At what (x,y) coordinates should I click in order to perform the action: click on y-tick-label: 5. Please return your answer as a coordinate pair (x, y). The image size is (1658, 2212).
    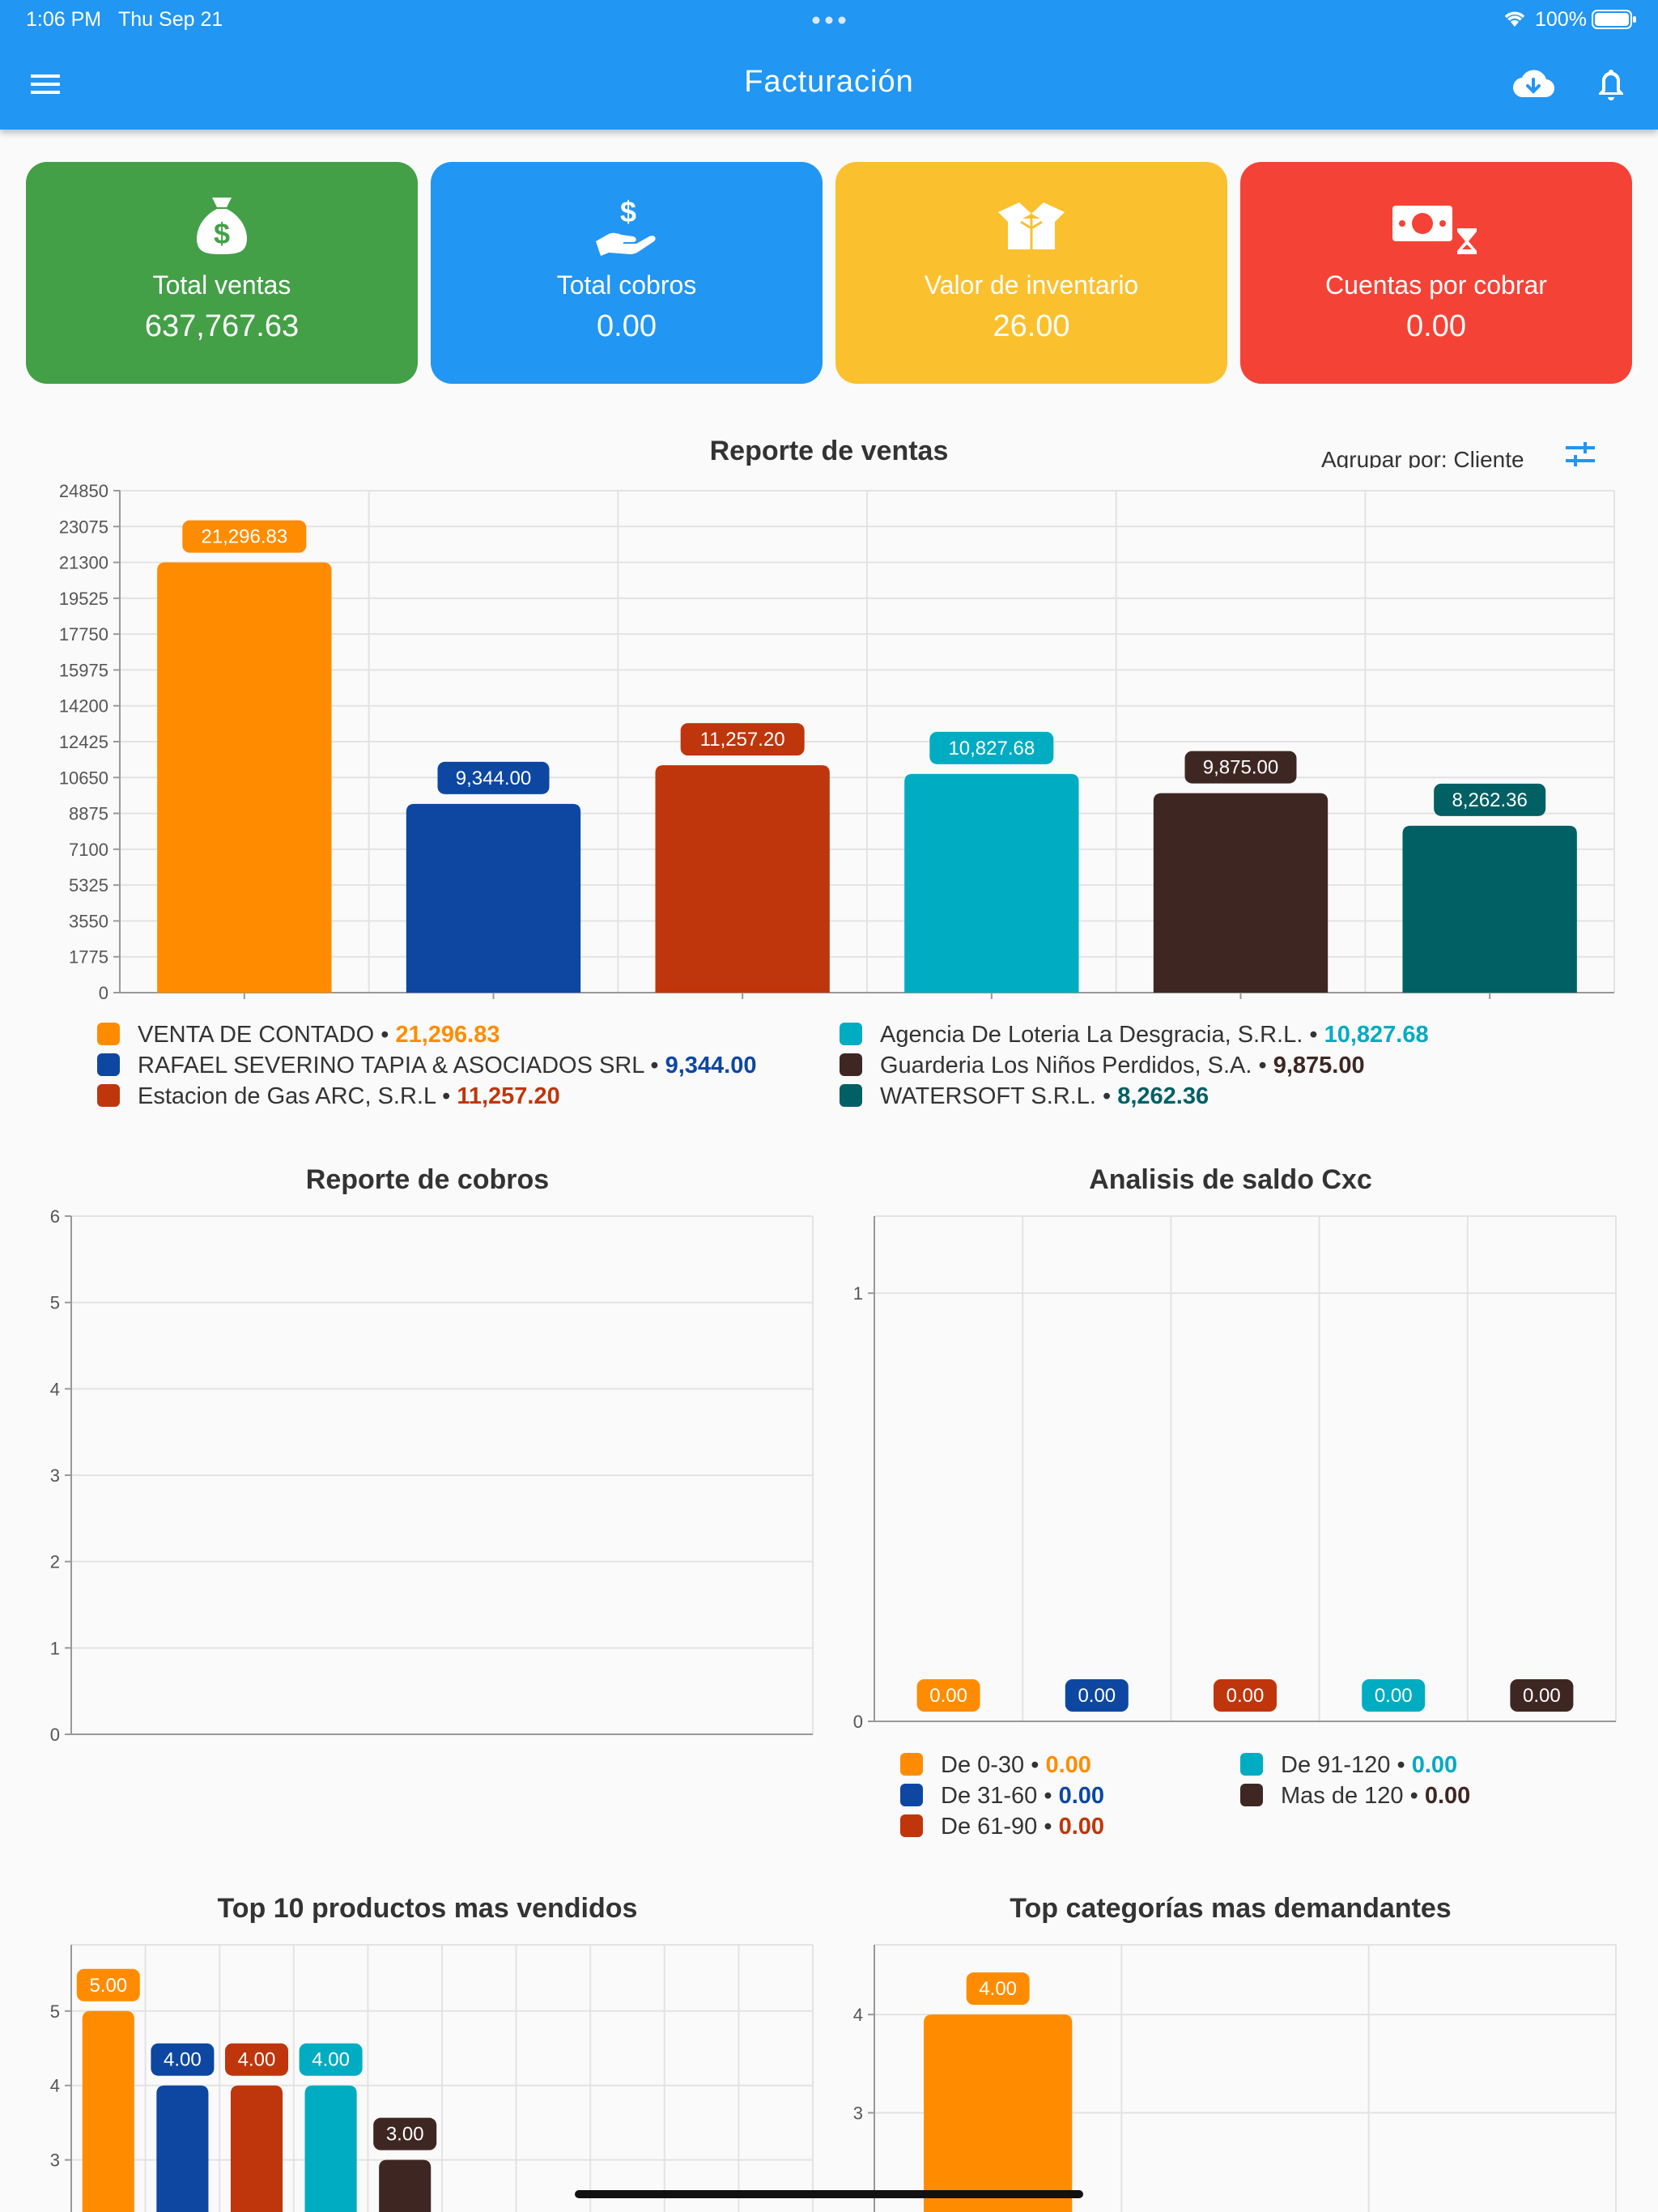
    Looking at the image, I should click on (55, 2012).